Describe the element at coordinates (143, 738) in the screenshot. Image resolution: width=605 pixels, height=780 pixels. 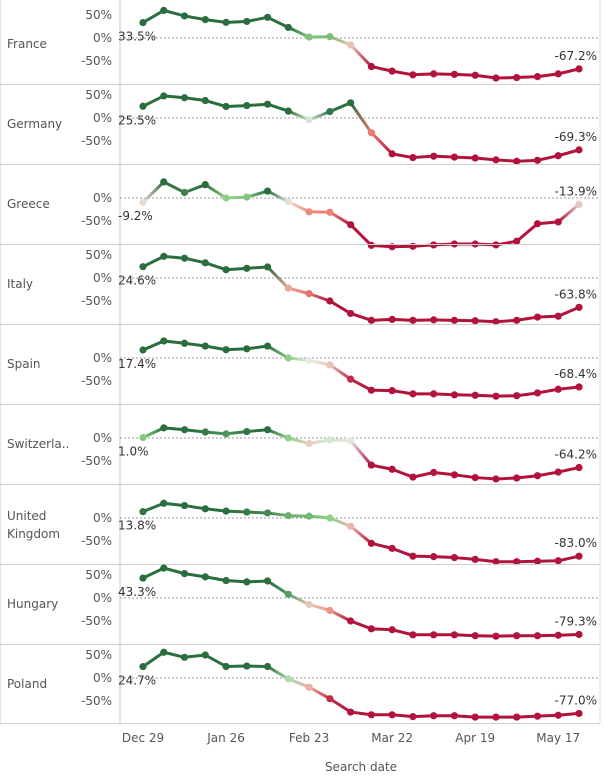
I see `x-tick-label: Dec 29` at that location.